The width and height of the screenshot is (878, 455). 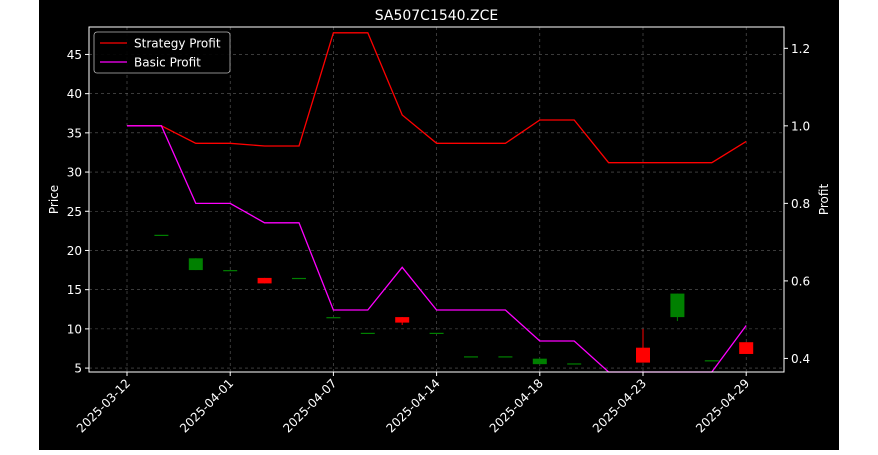 What do you see at coordinates (177, 44) in the screenshot?
I see `legend-label: Strategy Profit` at bounding box center [177, 44].